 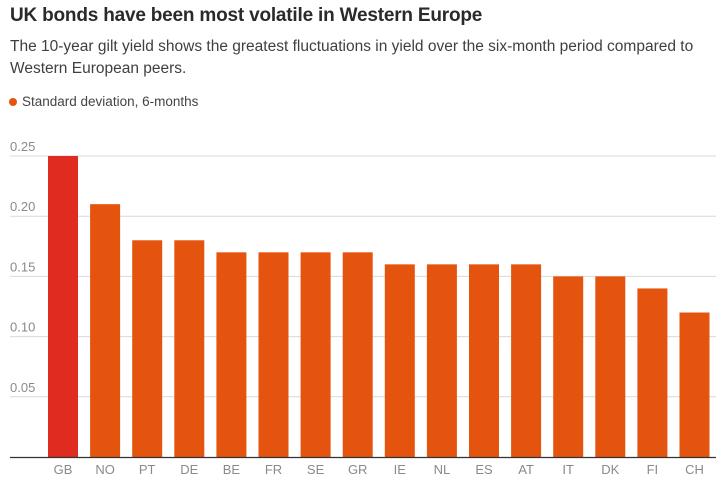 I want to click on x-tick-label-it: IT, so click(x=568, y=469).